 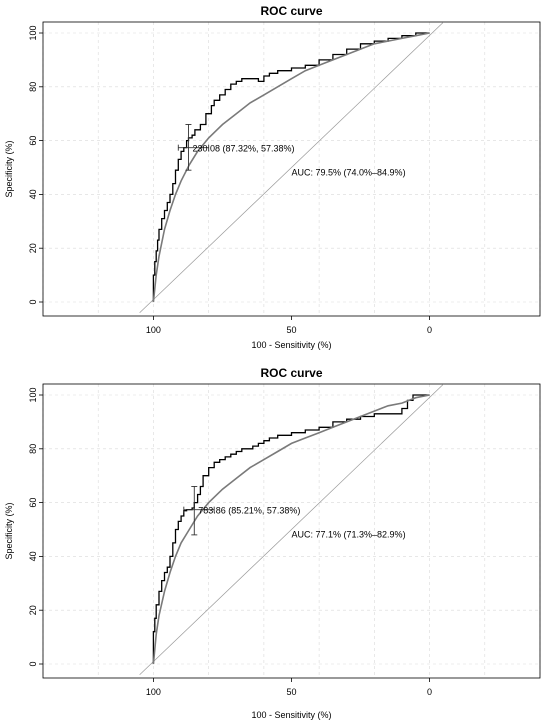 What do you see at coordinates (349, 535) in the screenshot?
I see `auc-annotation: AUC: 77.1% (71.3%–82.9%)` at bounding box center [349, 535].